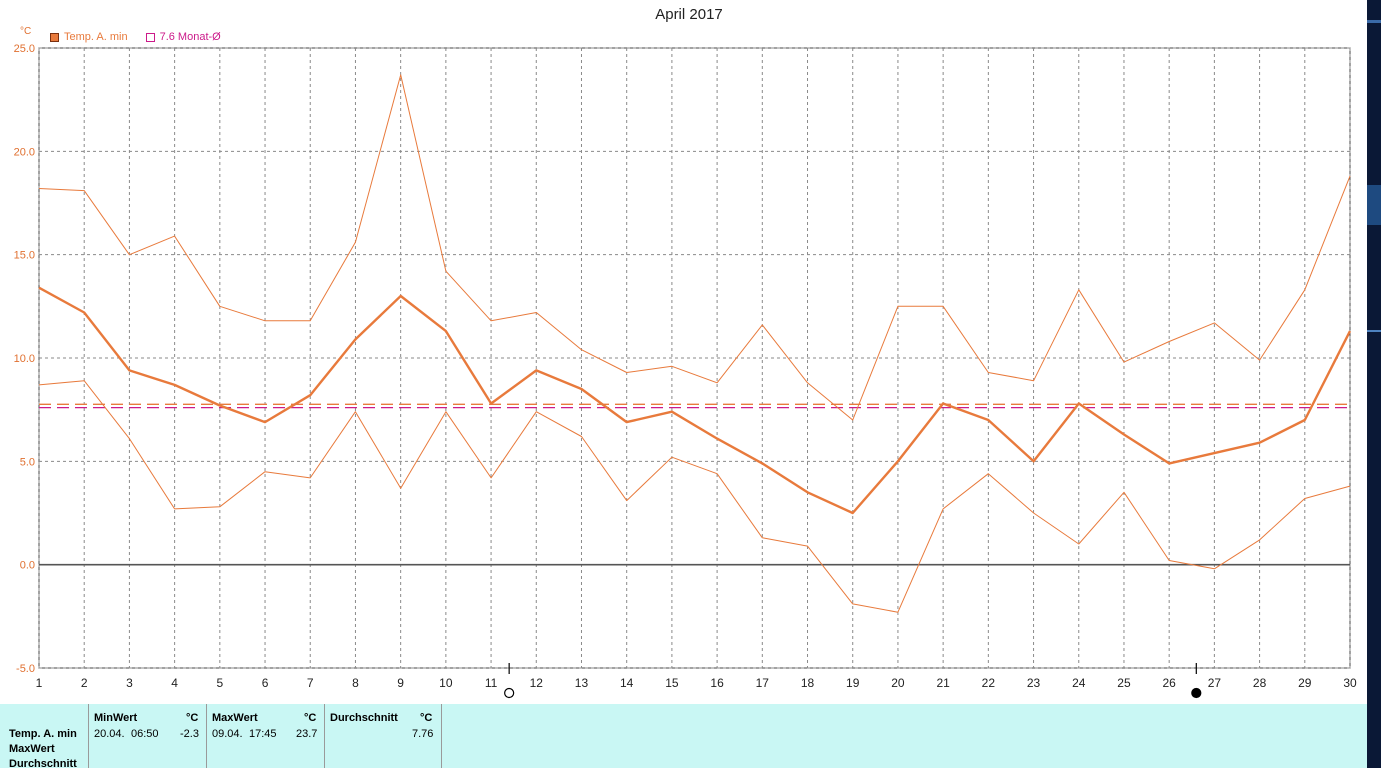 The height and width of the screenshot is (770, 1381). I want to click on x-tick-label: 2, so click(84, 683).